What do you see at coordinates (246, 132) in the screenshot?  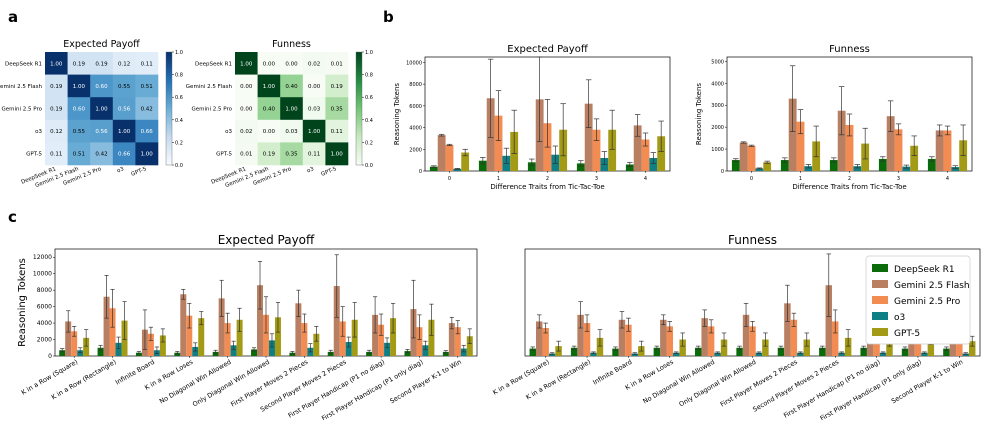 I see `heatmap-cell-label: 0.02` at bounding box center [246, 132].